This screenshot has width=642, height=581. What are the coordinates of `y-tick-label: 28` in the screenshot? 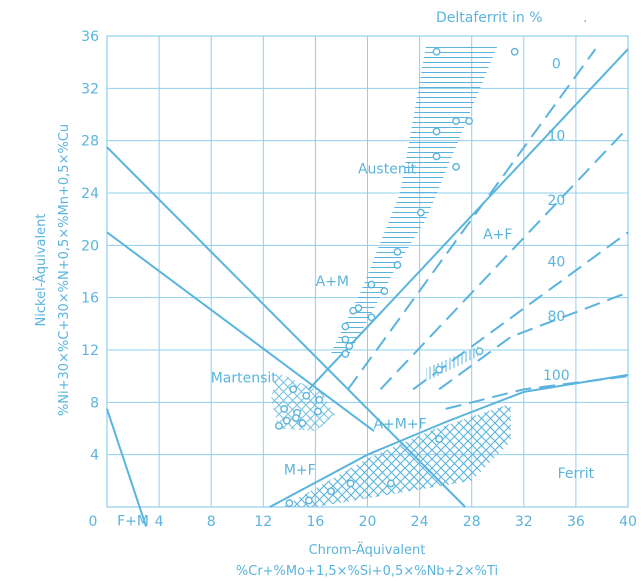 It's located at (90, 142).